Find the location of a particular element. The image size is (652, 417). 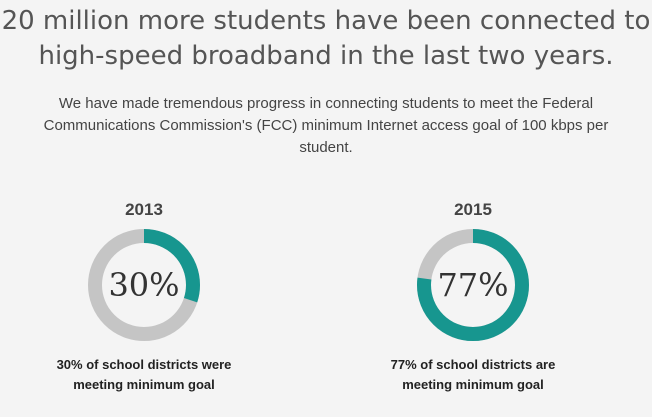

percent-label: 30% is located at coordinates (144, 285).